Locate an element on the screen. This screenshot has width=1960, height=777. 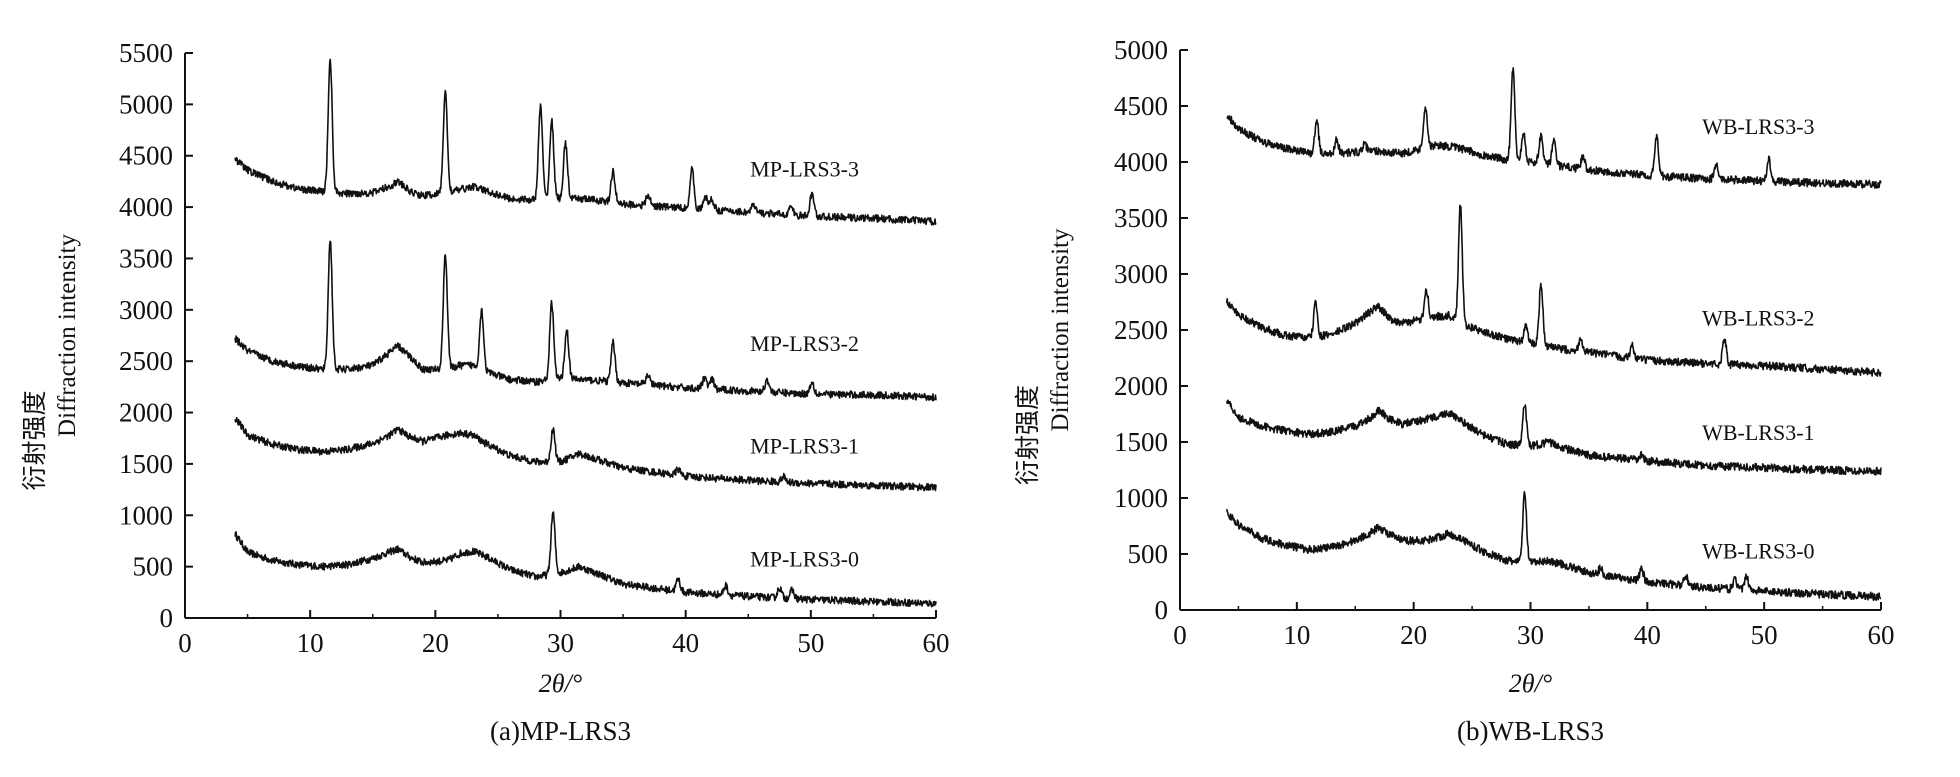
series-label: MP-LRS3-2 is located at coordinates (804, 343).